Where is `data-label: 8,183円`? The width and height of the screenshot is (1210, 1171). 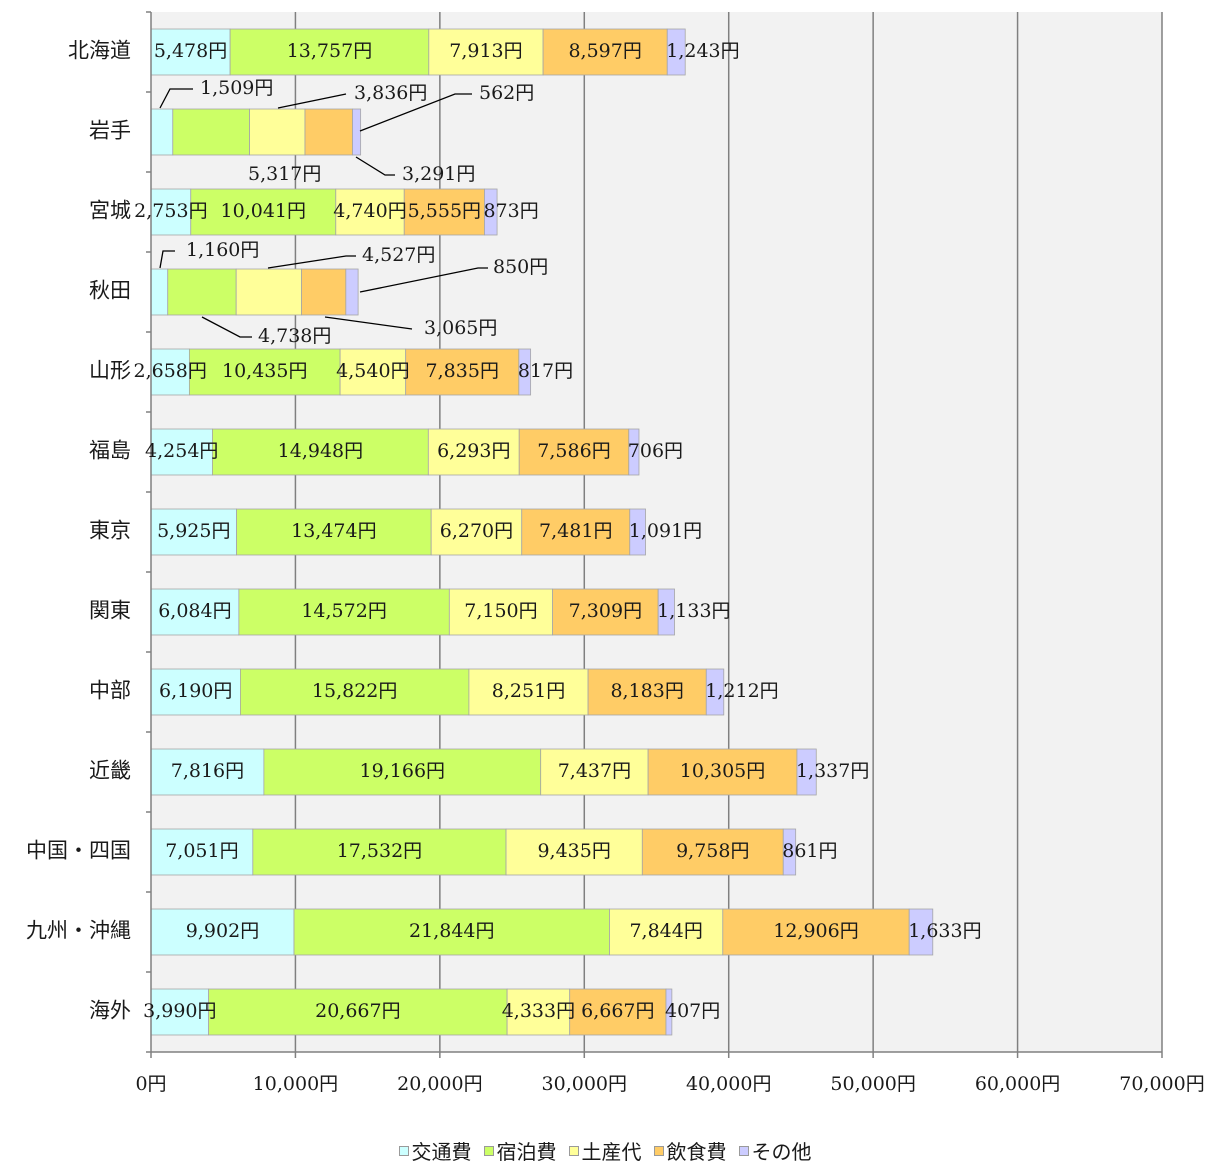
data-label: 8,183円 is located at coordinates (646, 691).